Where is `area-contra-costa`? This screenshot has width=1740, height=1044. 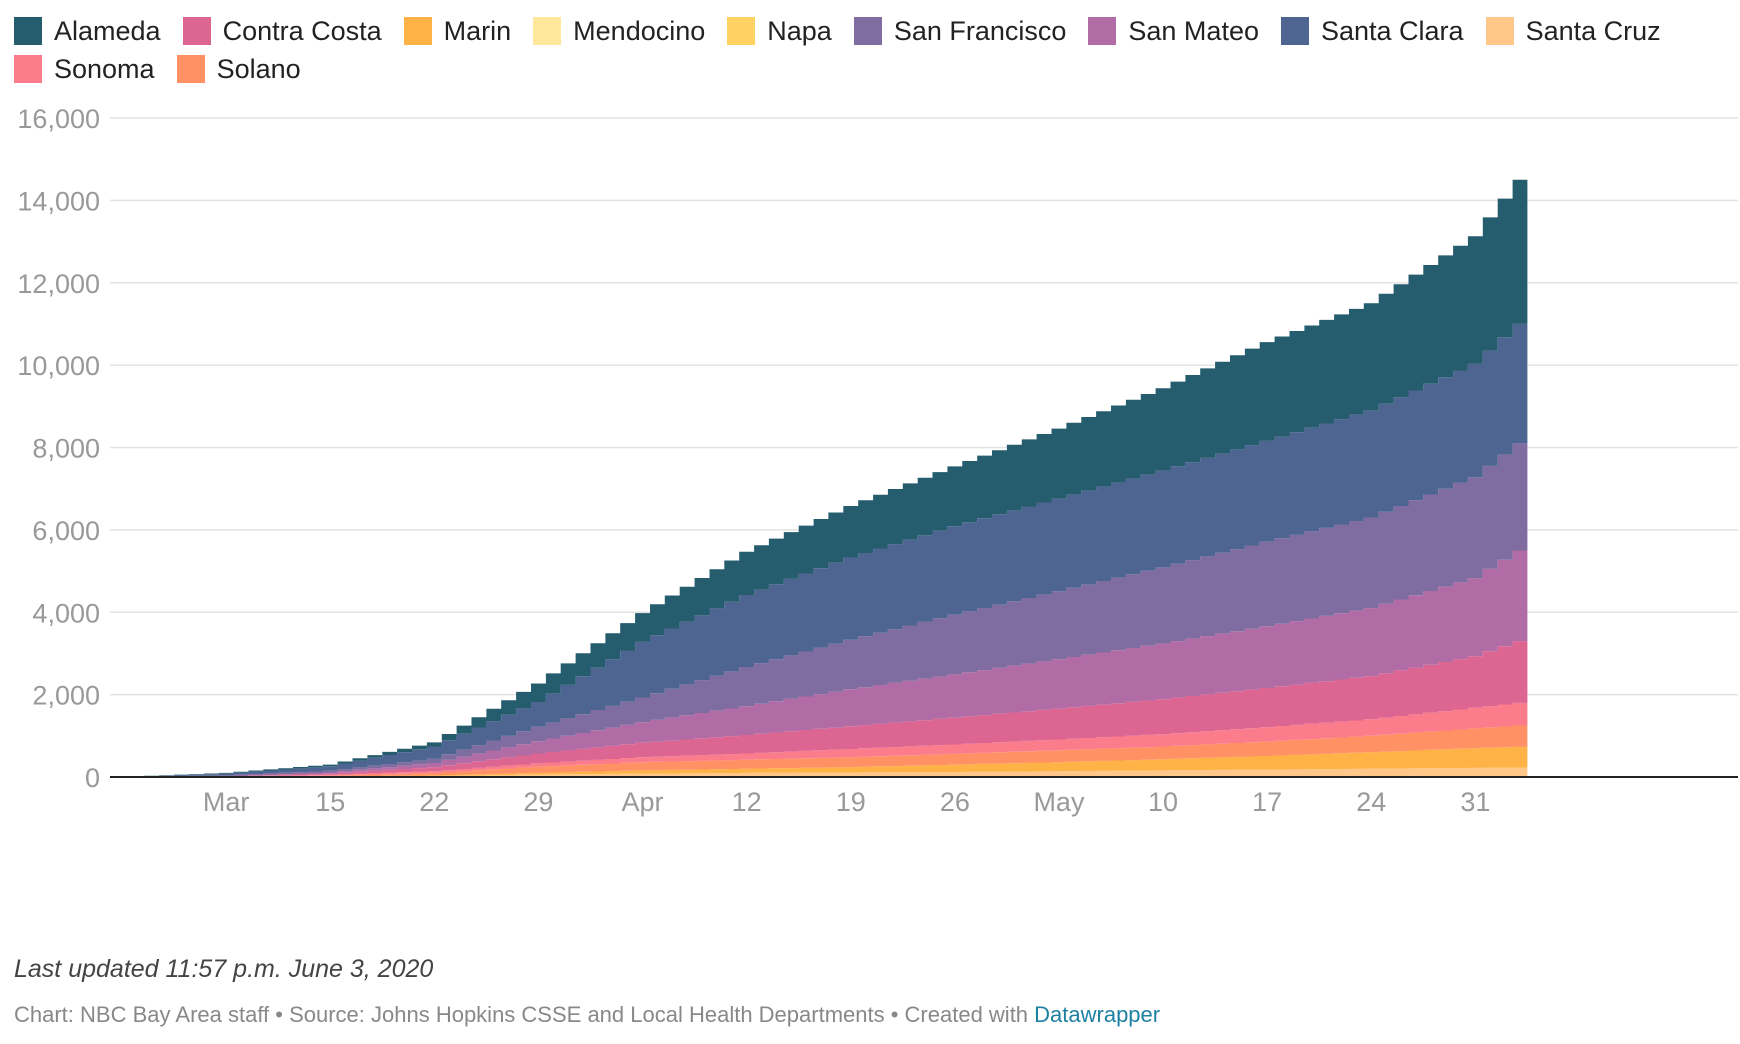
area-contra-costa is located at coordinates (821, 709).